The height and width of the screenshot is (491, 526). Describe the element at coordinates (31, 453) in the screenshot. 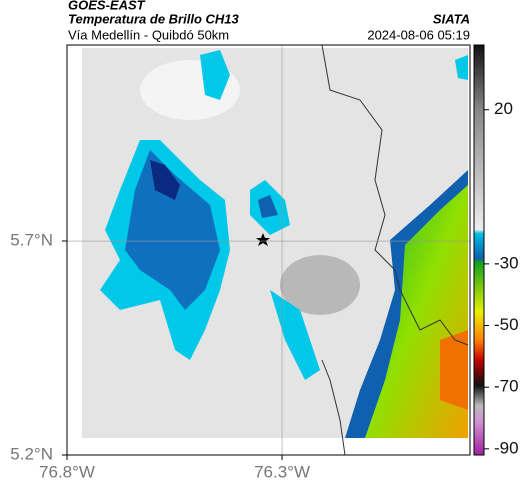

I see `y-tick-label: 5.2°N` at that location.